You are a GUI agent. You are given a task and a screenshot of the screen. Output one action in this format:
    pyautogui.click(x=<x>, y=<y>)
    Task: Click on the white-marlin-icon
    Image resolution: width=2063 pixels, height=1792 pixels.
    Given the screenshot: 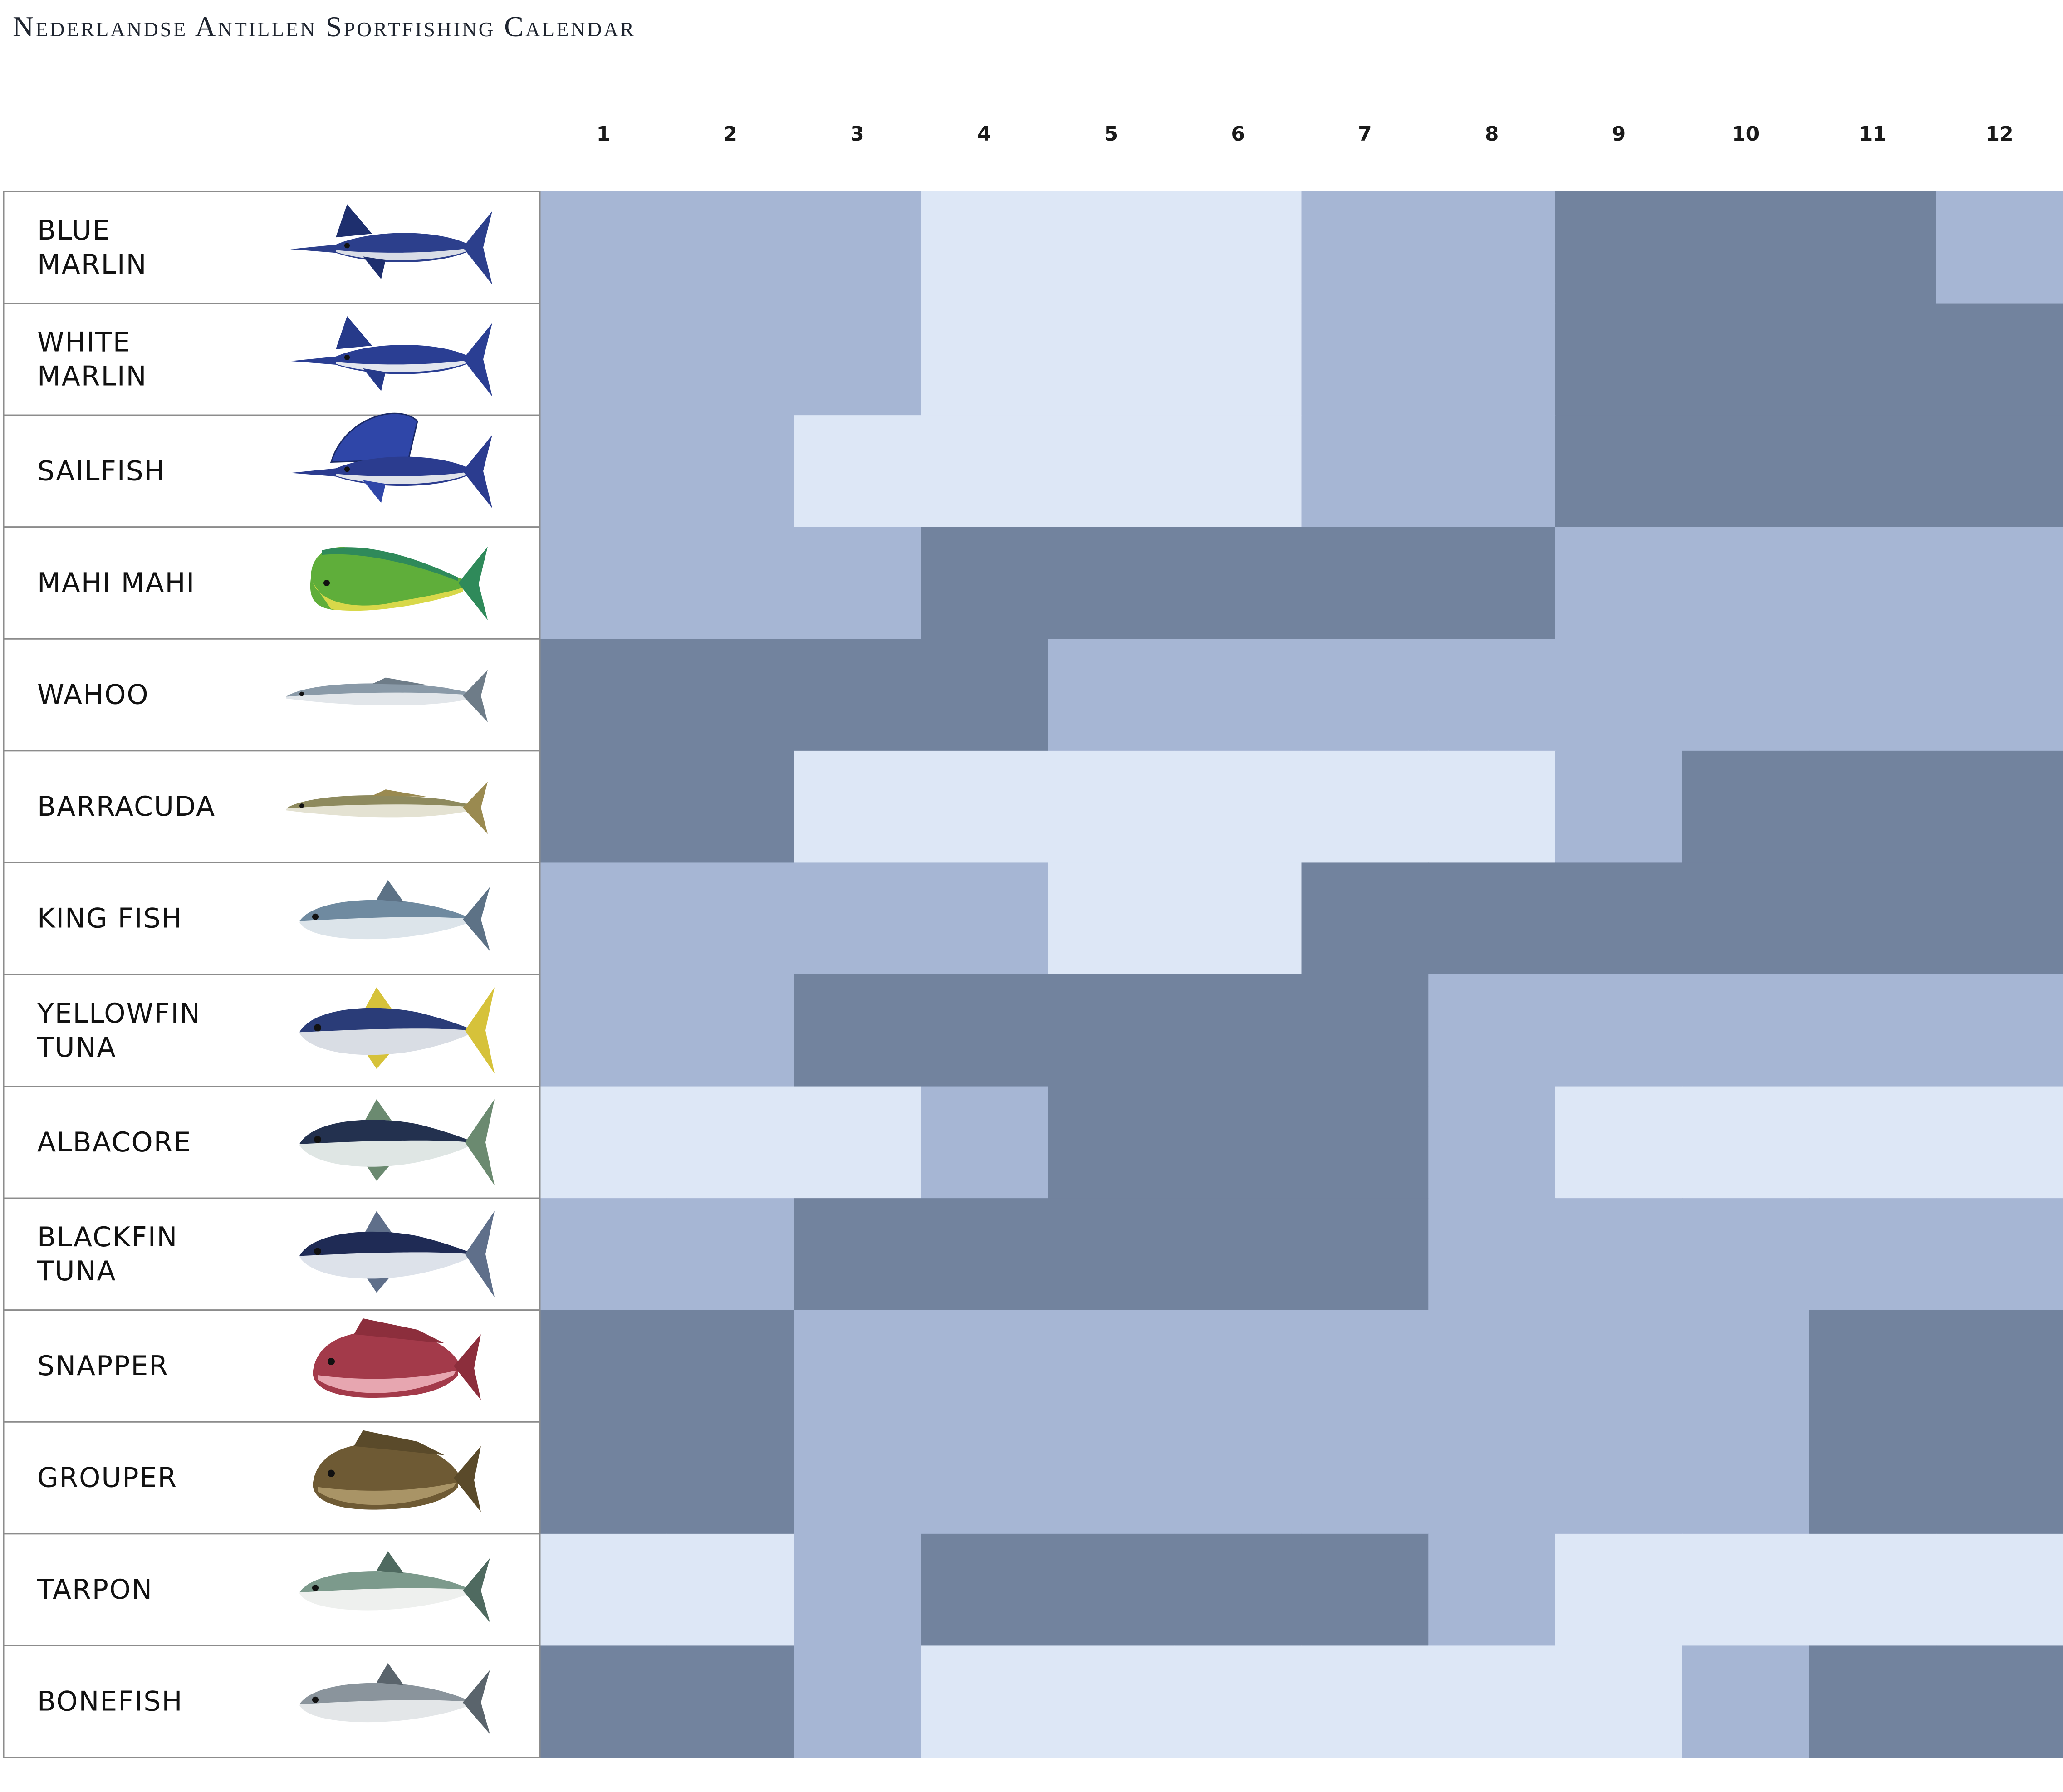 What is the action you would take?
    pyautogui.click(x=391, y=356)
    